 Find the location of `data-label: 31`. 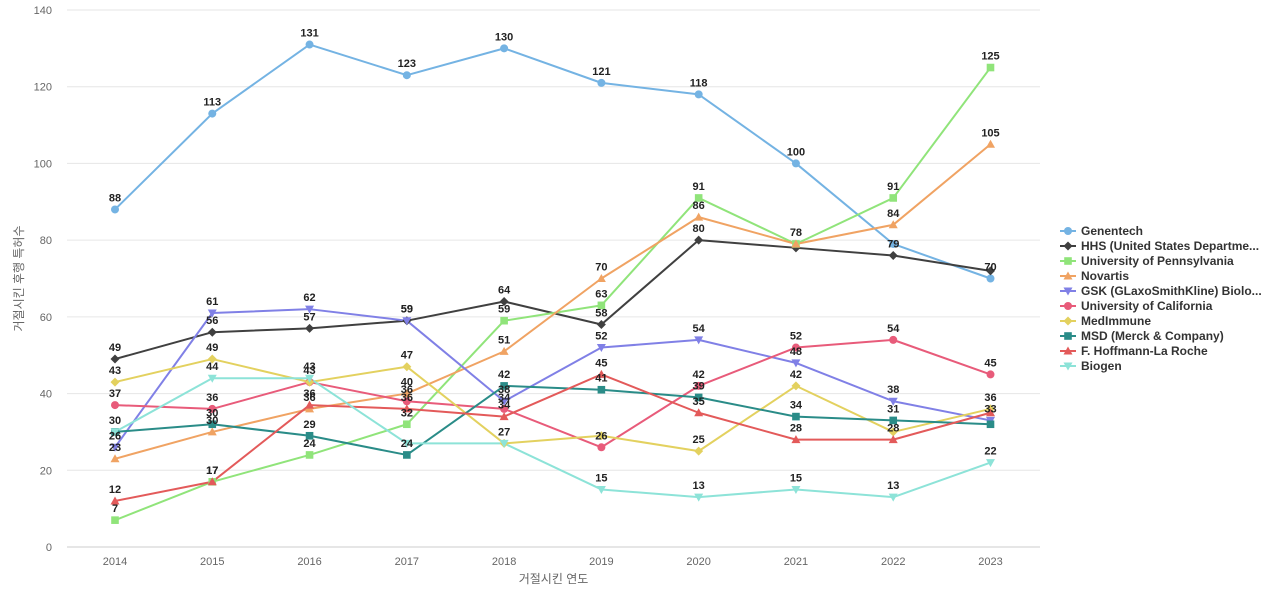

data-label: 31 is located at coordinates (893, 409).